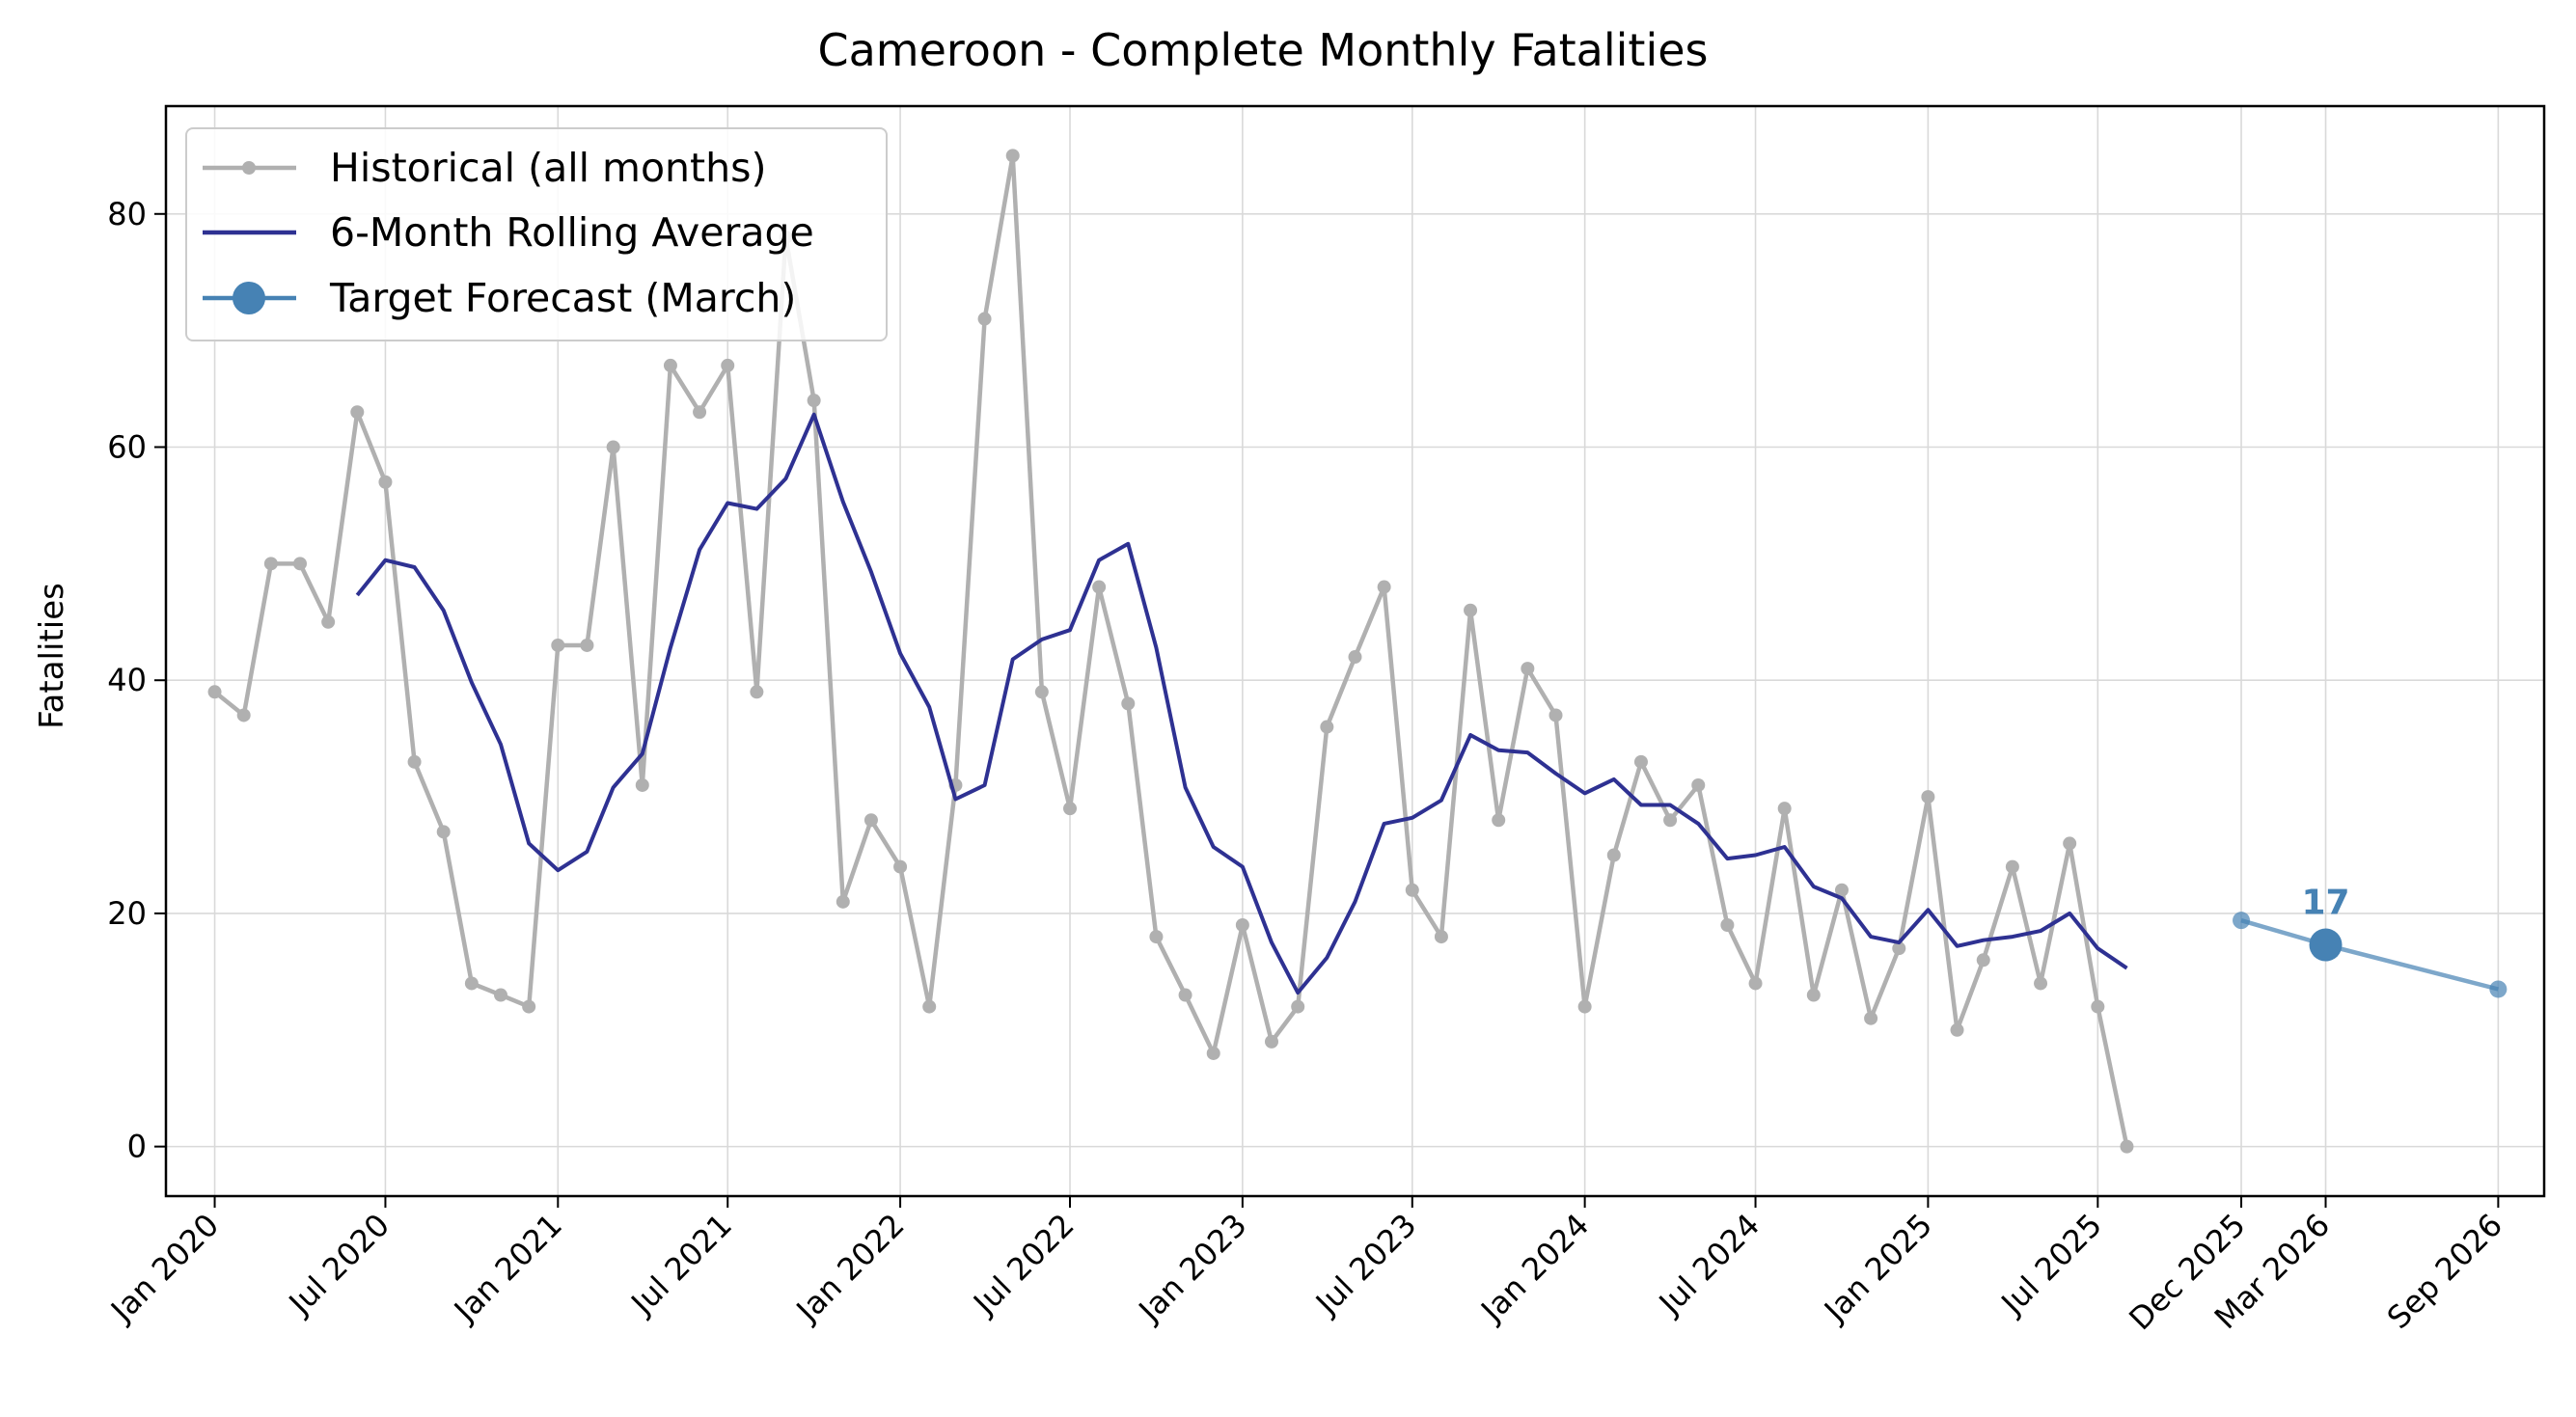 The image size is (2576, 1417). I want to click on x-tick-label: Sep 2026, so click(2444, 1271).